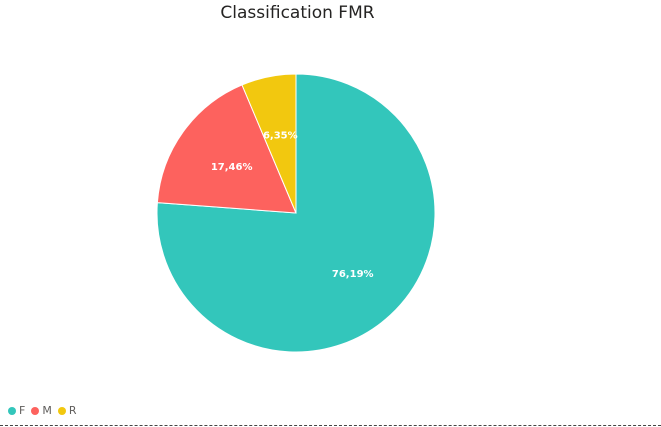  I want to click on legend: F M R, so click(45, 410).